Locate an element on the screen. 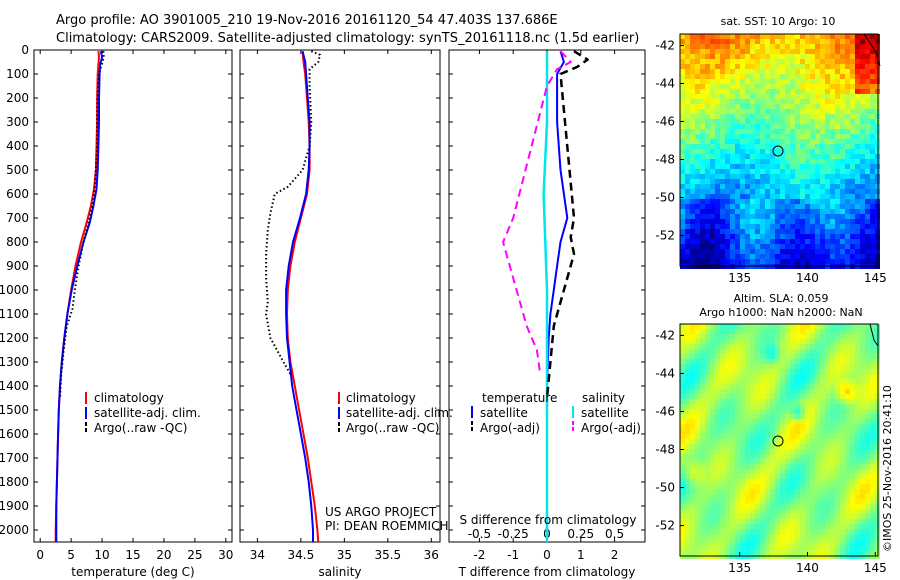  depth-tick-label: 1600 is located at coordinates (14, 434).